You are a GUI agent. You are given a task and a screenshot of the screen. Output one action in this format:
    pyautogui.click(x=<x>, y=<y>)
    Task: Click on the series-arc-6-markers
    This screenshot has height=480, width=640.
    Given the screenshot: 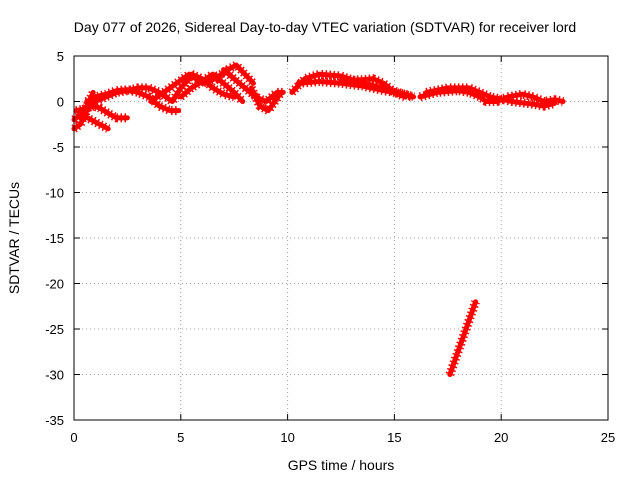 What is the action you would take?
    pyautogui.click(x=202, y=83)
    